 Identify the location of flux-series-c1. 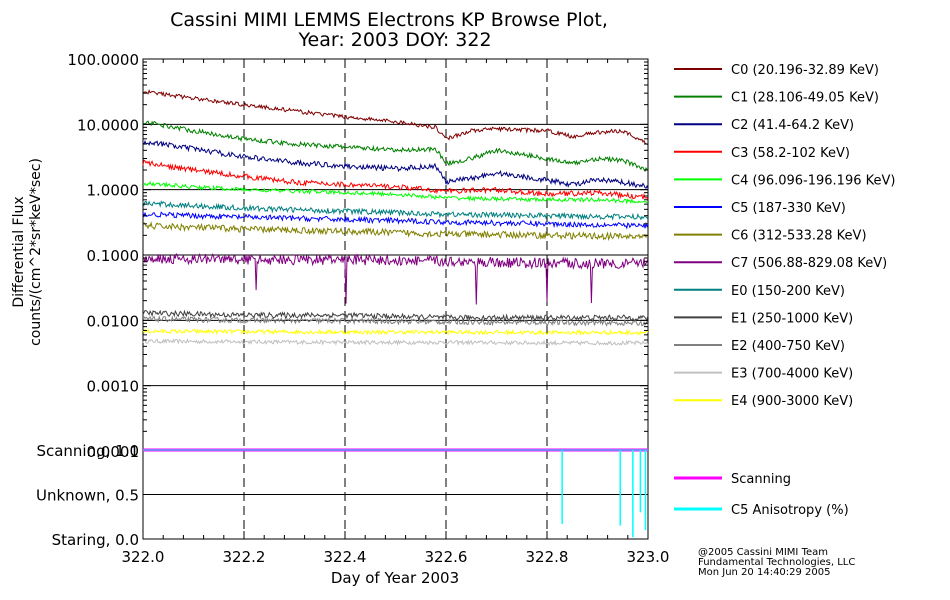
(395, 146).